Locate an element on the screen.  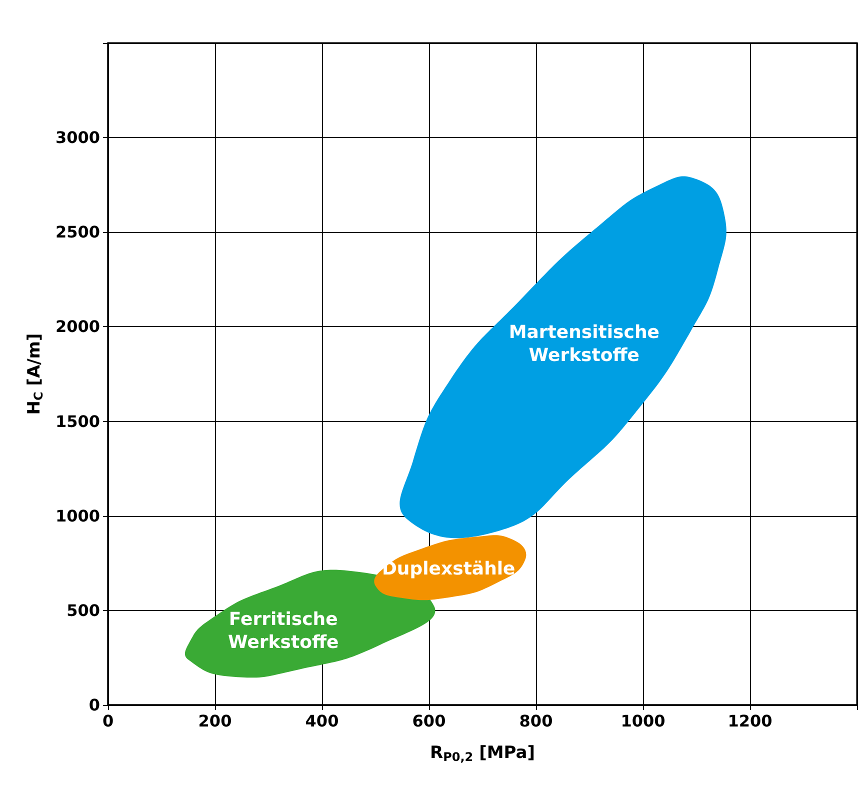
y-tick-label: 0 is located at coordinates (94, 705).